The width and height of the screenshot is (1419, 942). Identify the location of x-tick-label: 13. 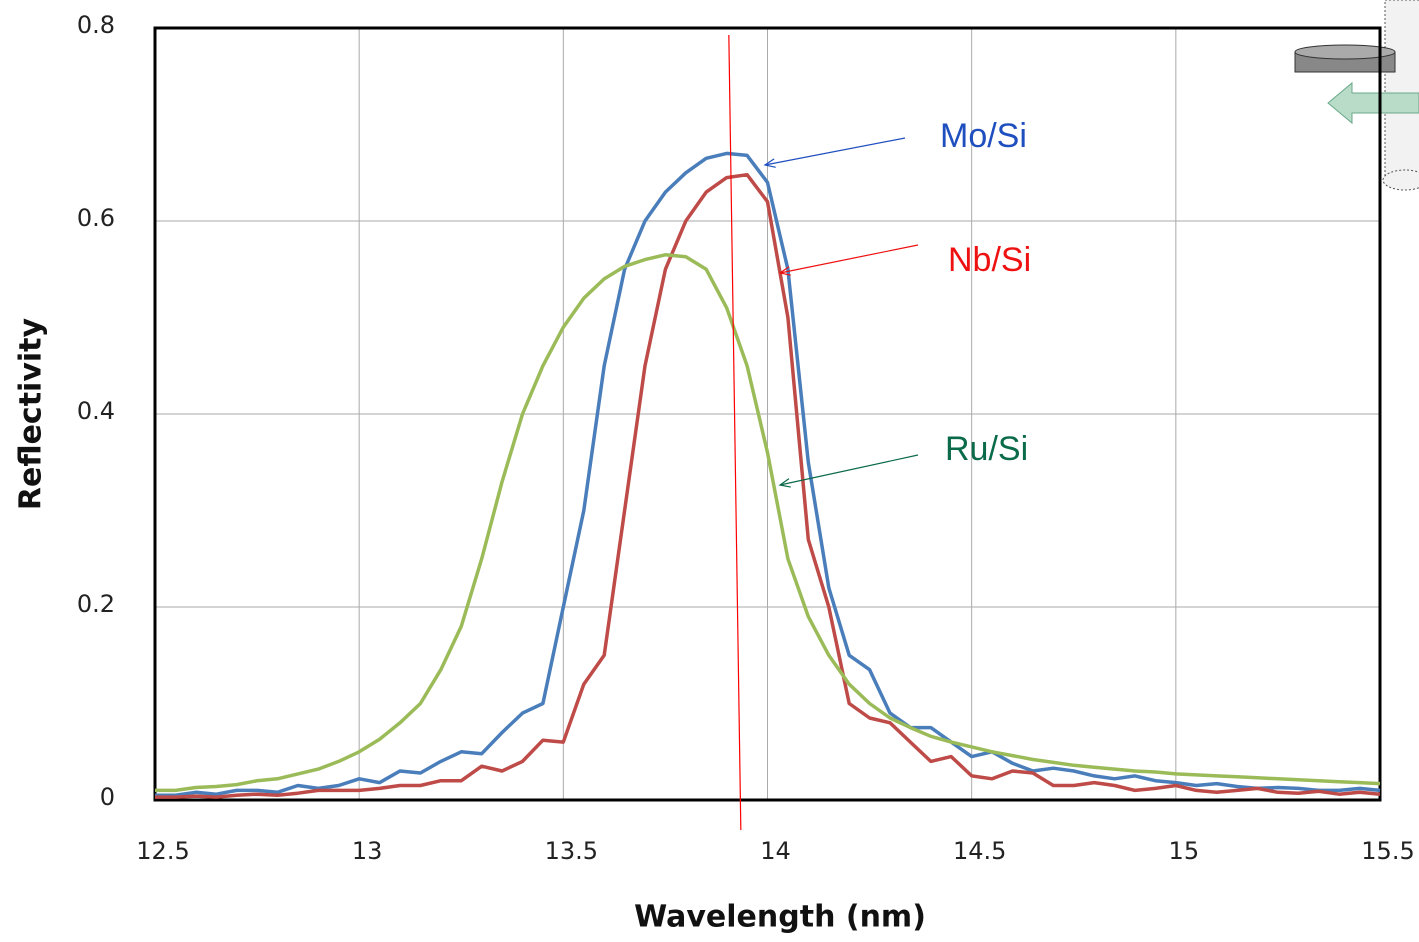
(367, 851).